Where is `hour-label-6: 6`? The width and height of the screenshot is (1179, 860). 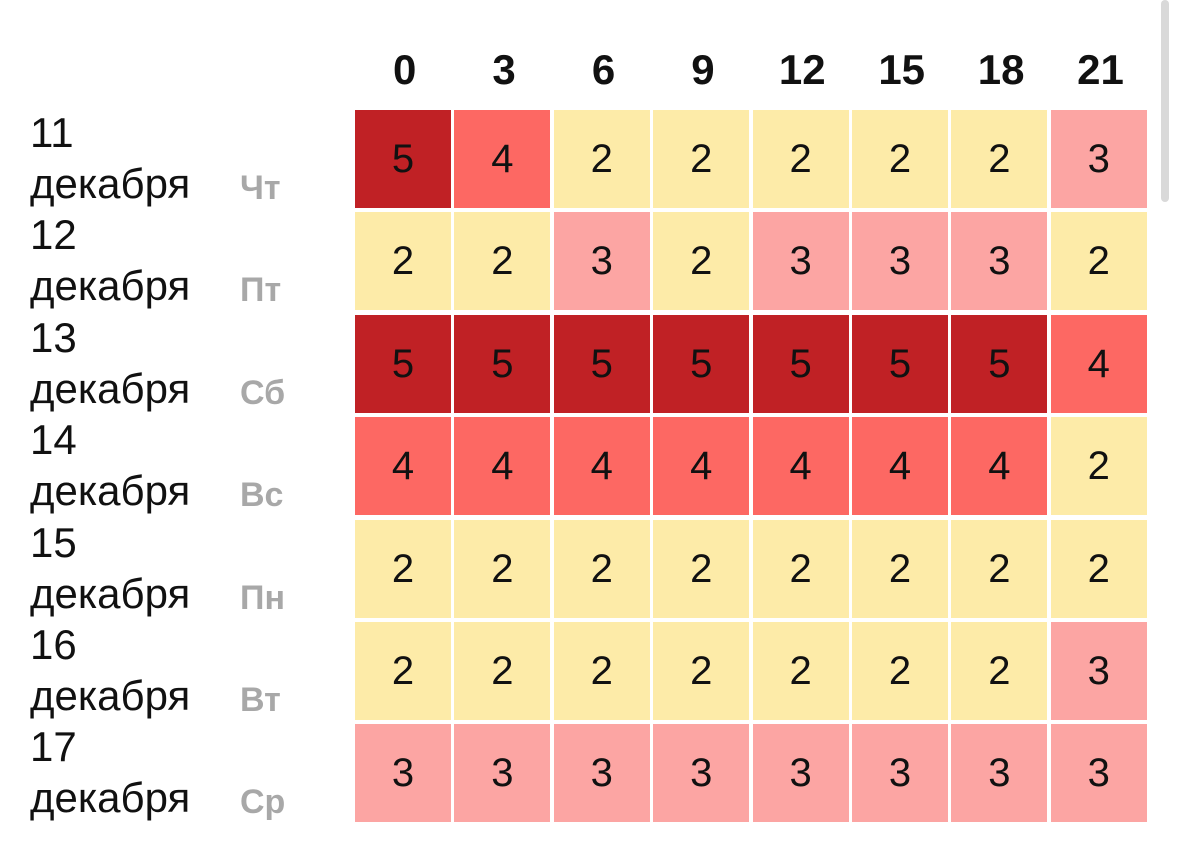
hour-label-6: 6 is located at coordinates (603, 69).